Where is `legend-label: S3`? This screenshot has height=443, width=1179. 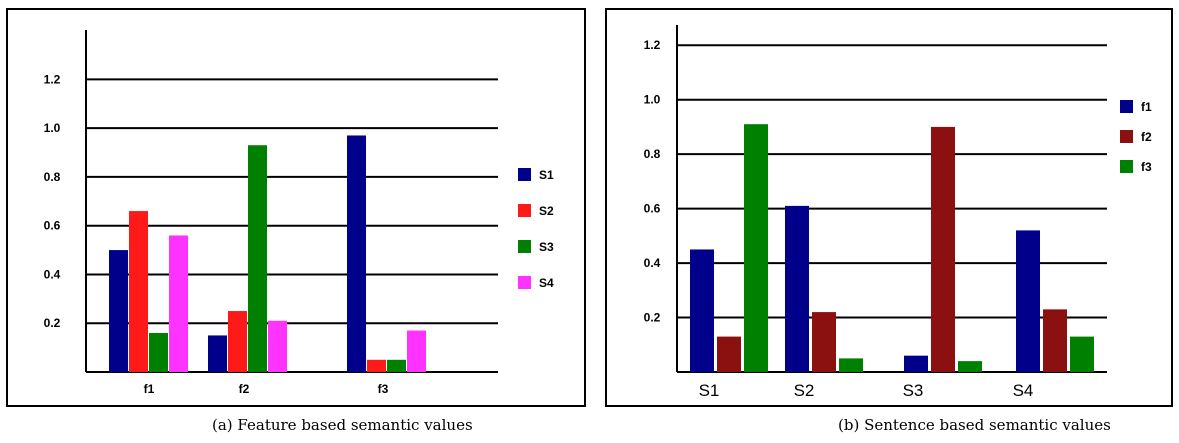
legend-label: S3 is located at coordinates (546, 247).